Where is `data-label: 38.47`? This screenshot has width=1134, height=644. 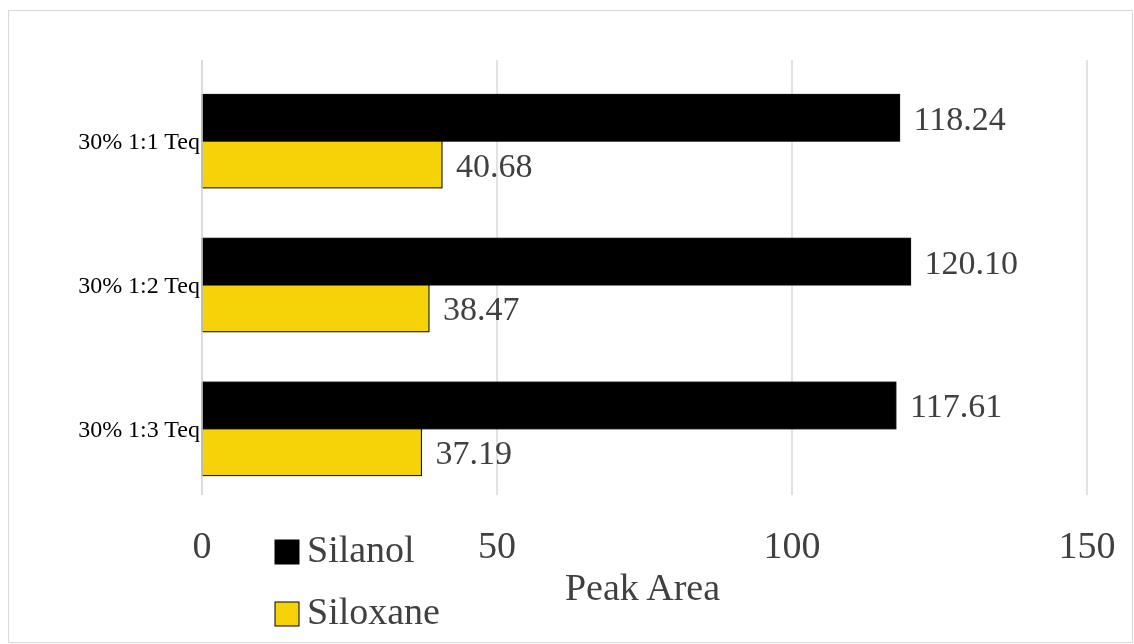 data-label: 38.47 is located at coordinates (481, 309).